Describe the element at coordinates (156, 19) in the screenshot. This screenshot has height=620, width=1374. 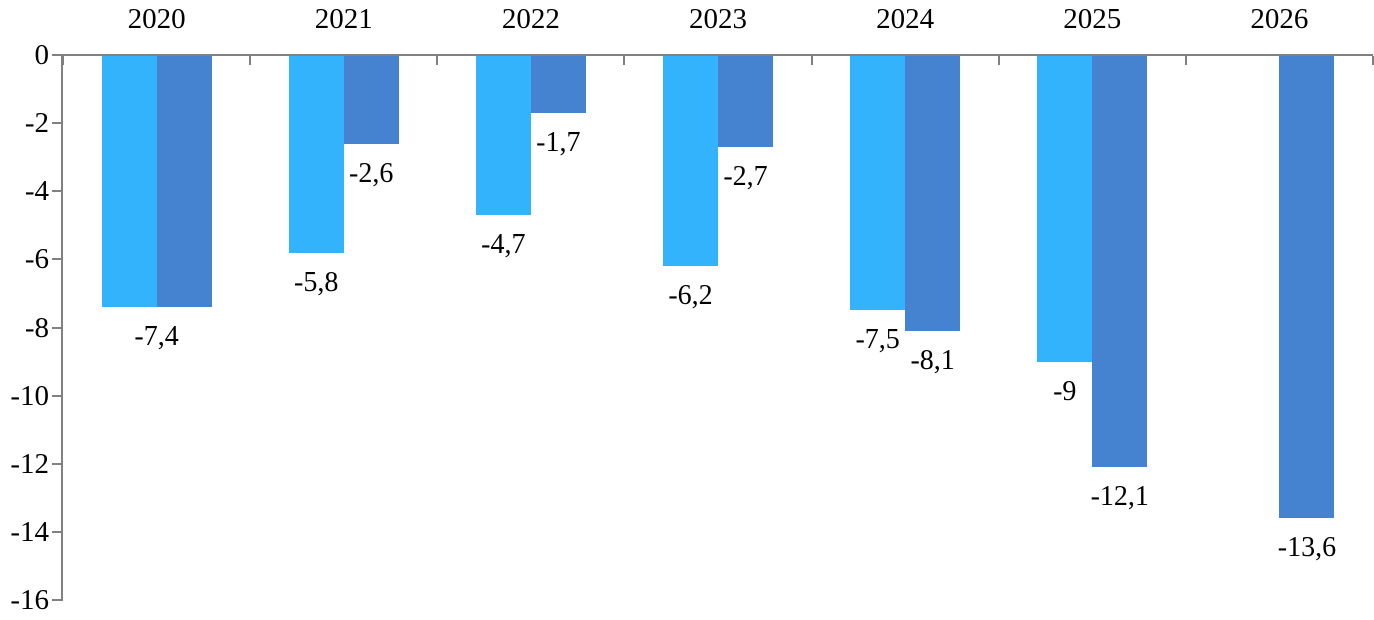
I see `x-axis-label: 2020` at that location.